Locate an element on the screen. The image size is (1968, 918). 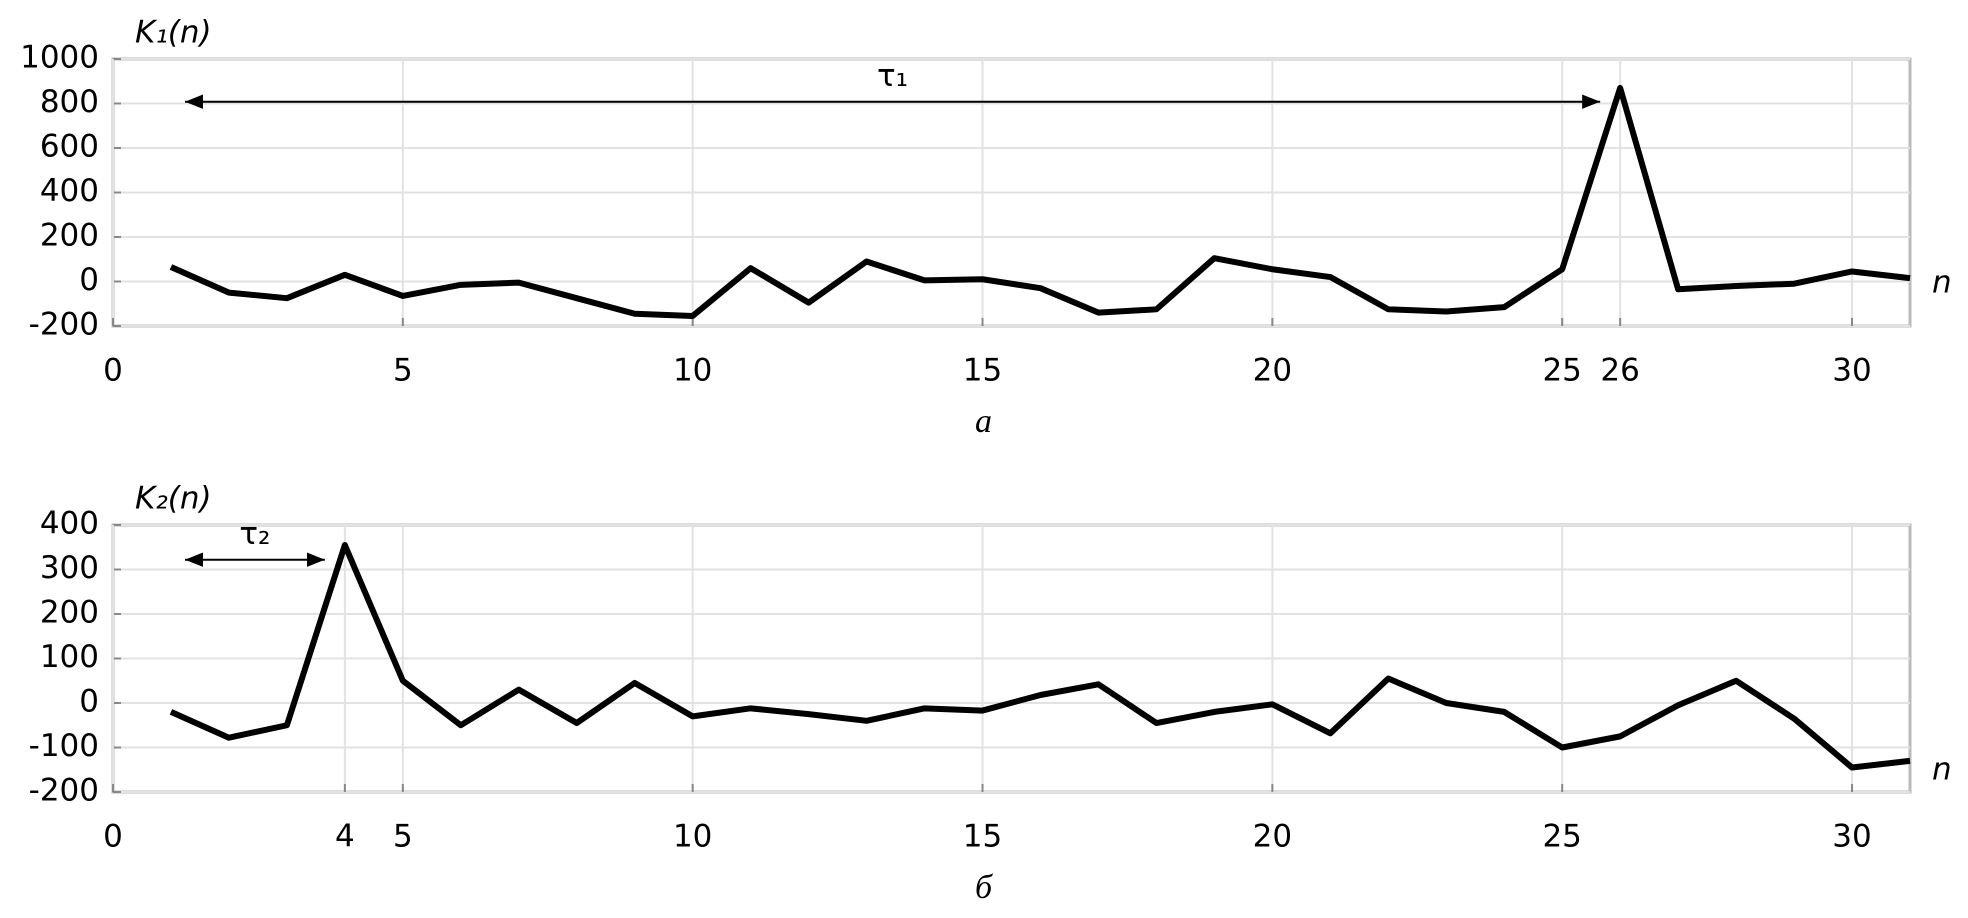
annotation: τ₂ is located at coordinates (254, 534).